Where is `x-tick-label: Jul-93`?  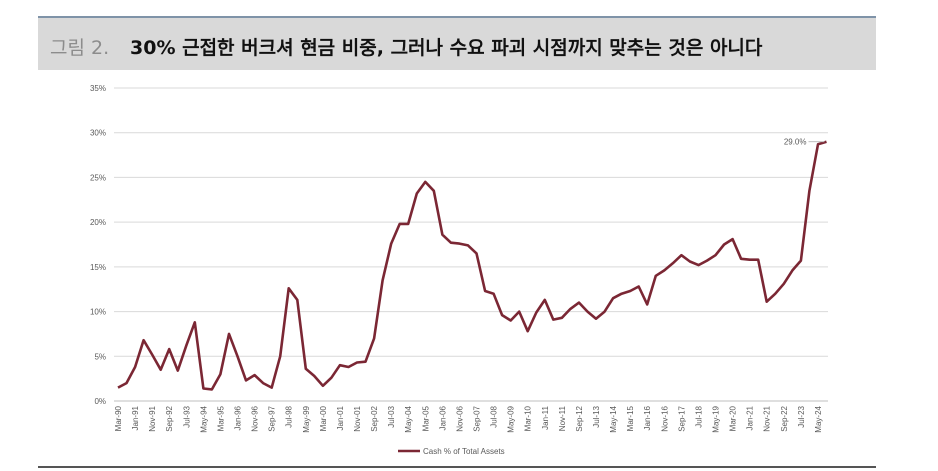 x-tick-label: Jul-93 is located at coordinates (186, 416).